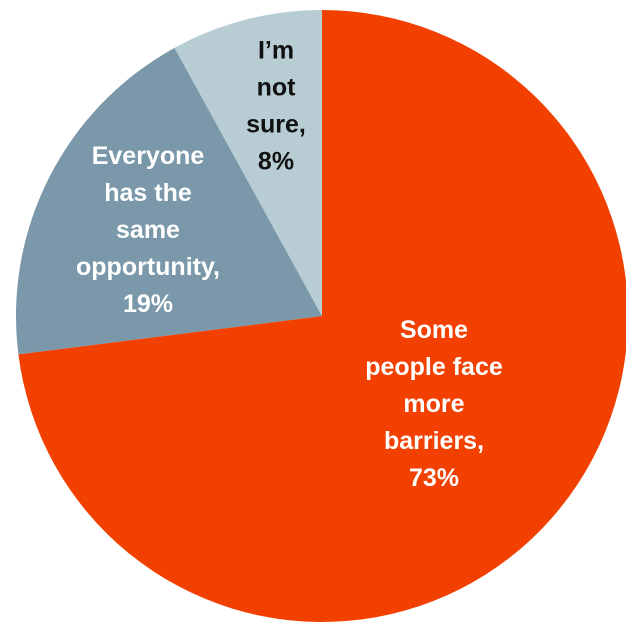 The height and width of the screenshot is (622, 626). Describe the element at coordinates (148, 304) in the screenshot. I see `slice-label-1-line-4: 19%` at that location.